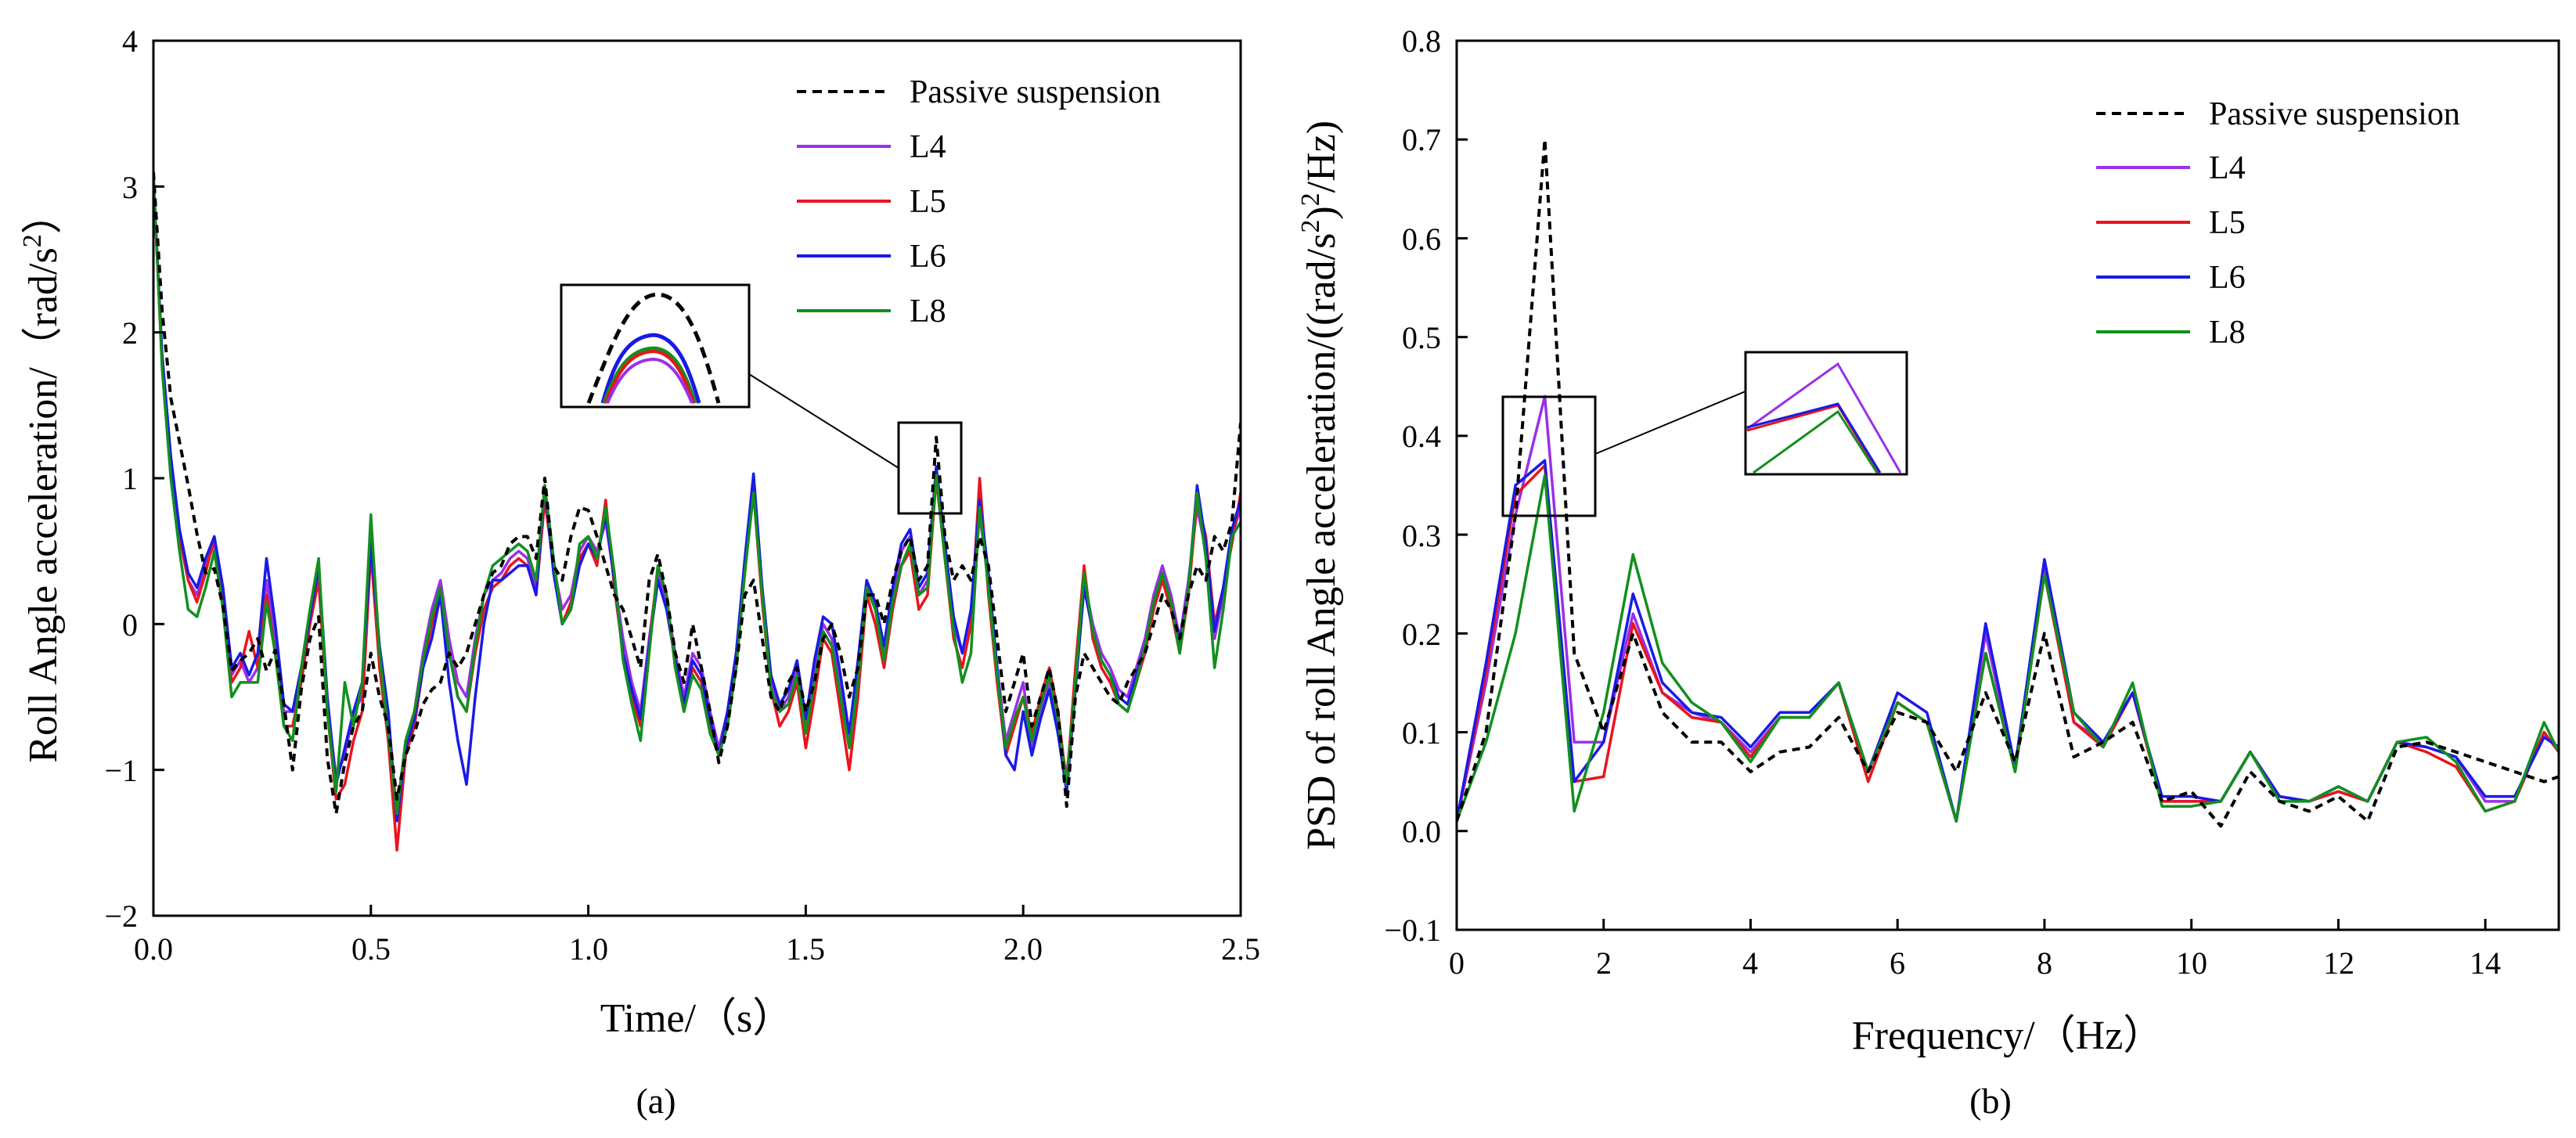  What do you see at coordinates (656, 1101) in the screenshot?
I see `chart-a-panel-label: (a)` at bounding box center [656, 1101].